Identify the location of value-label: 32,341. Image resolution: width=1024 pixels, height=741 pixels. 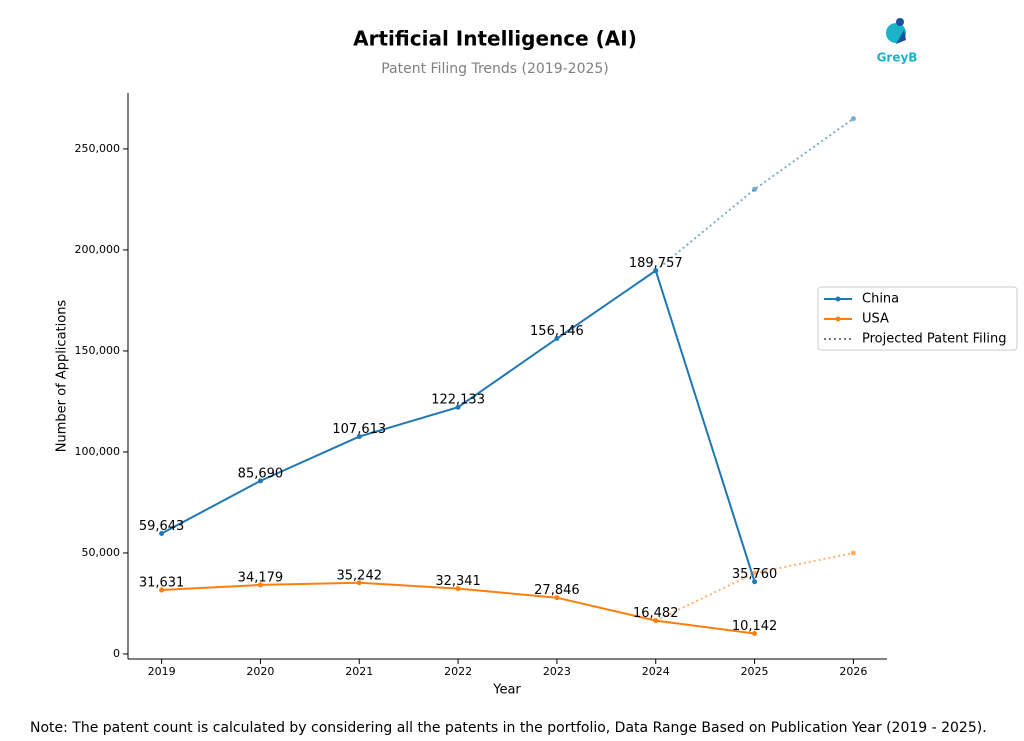
(458, 581).